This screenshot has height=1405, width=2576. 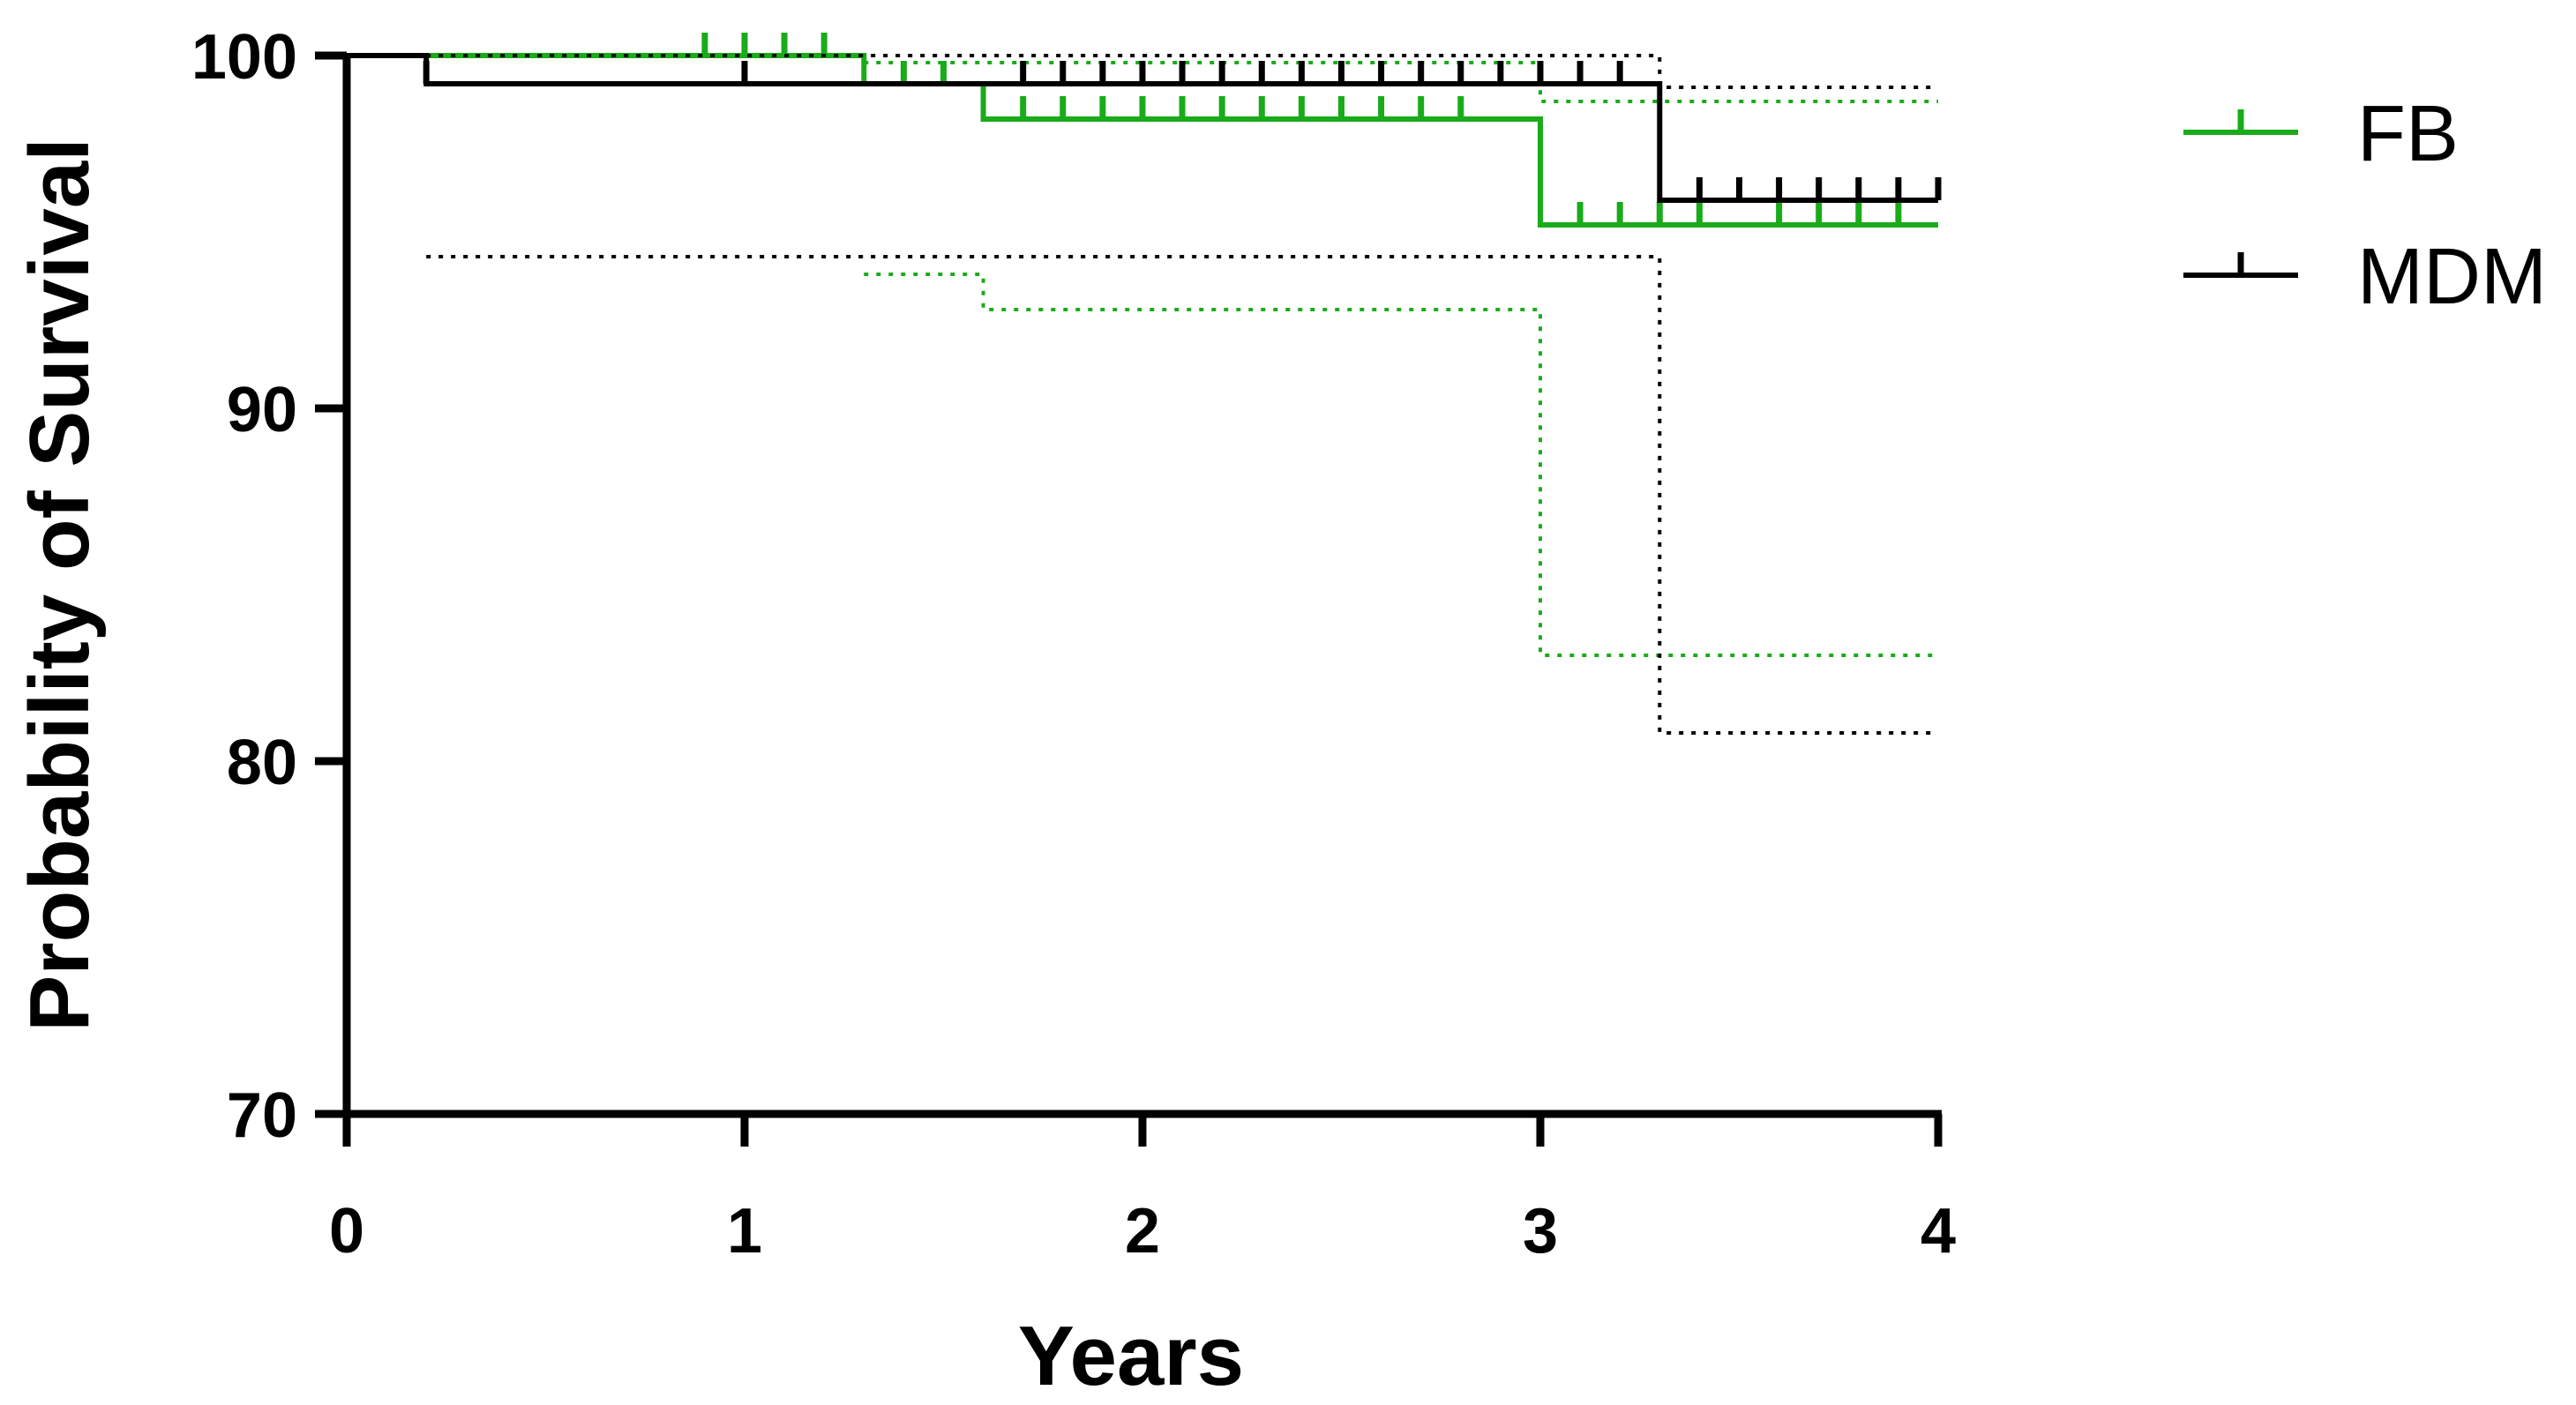 What do you see at coordinates (1541, 1231) in the screenshot?
I see `x-tick-label-3: 3` at bounding box center [1541, 1231].